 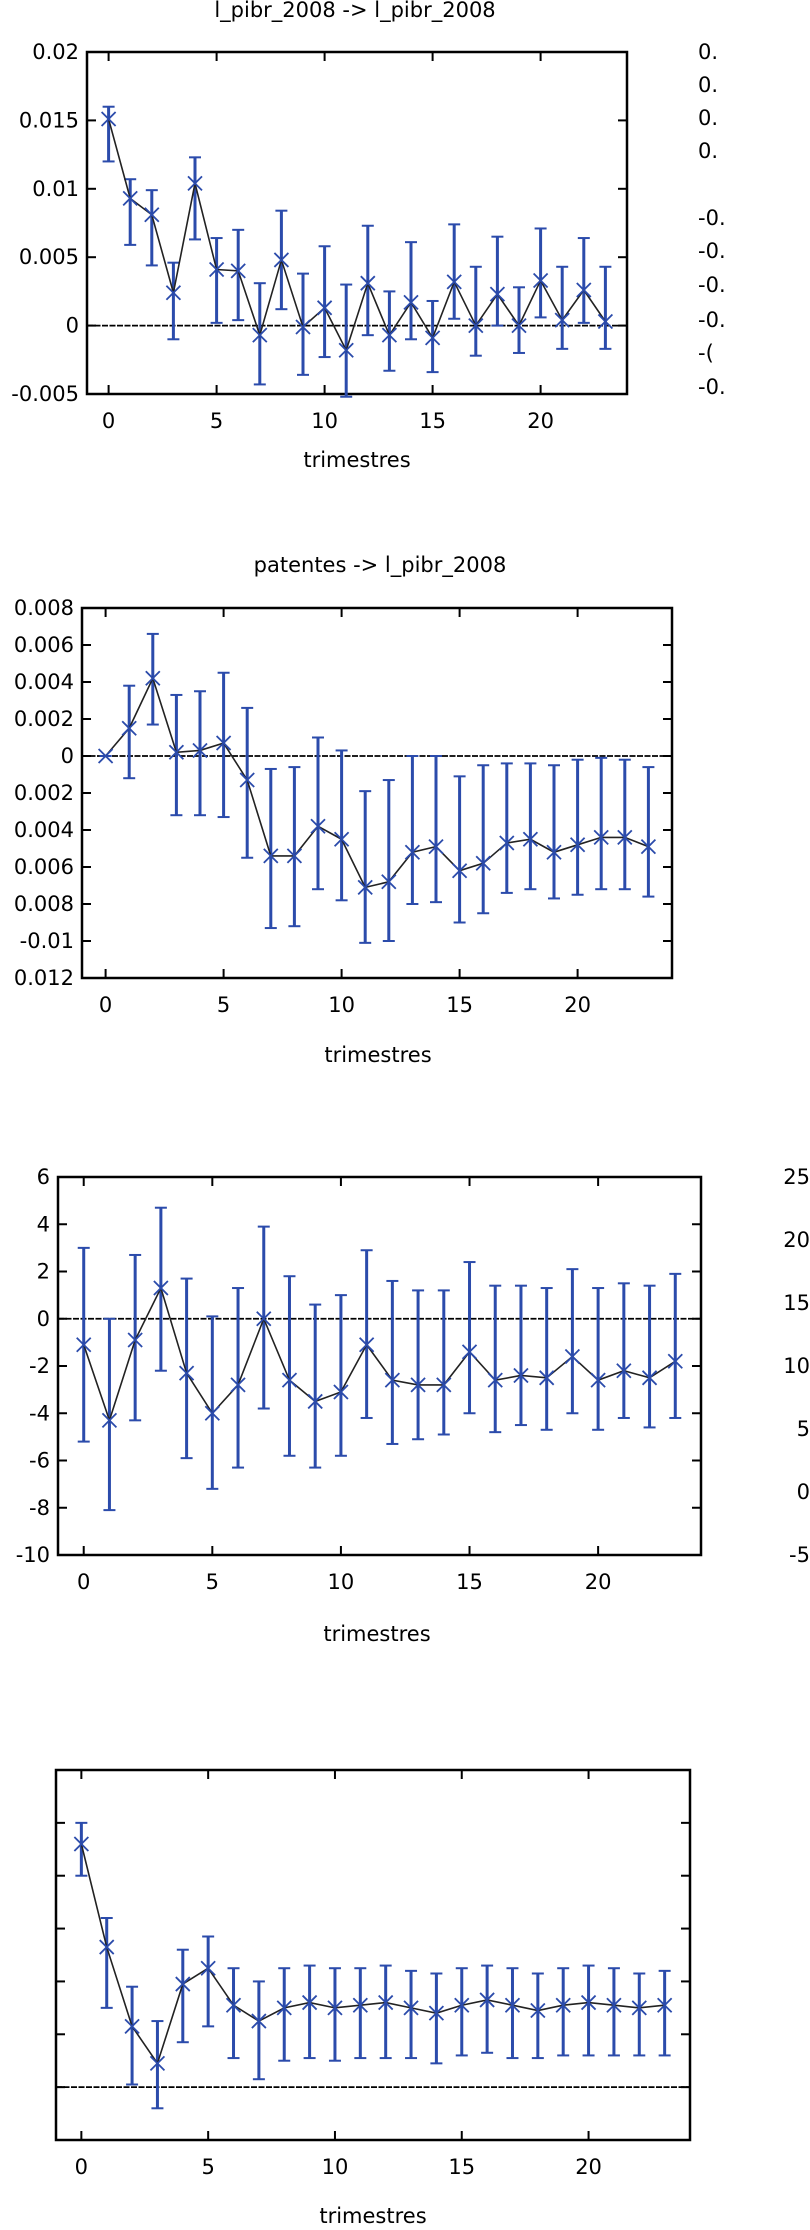 What do you see at coordinates (55, 52) in the screenshot?
I see `y-tick-label: 0.02` at bounding box center [55, 52].